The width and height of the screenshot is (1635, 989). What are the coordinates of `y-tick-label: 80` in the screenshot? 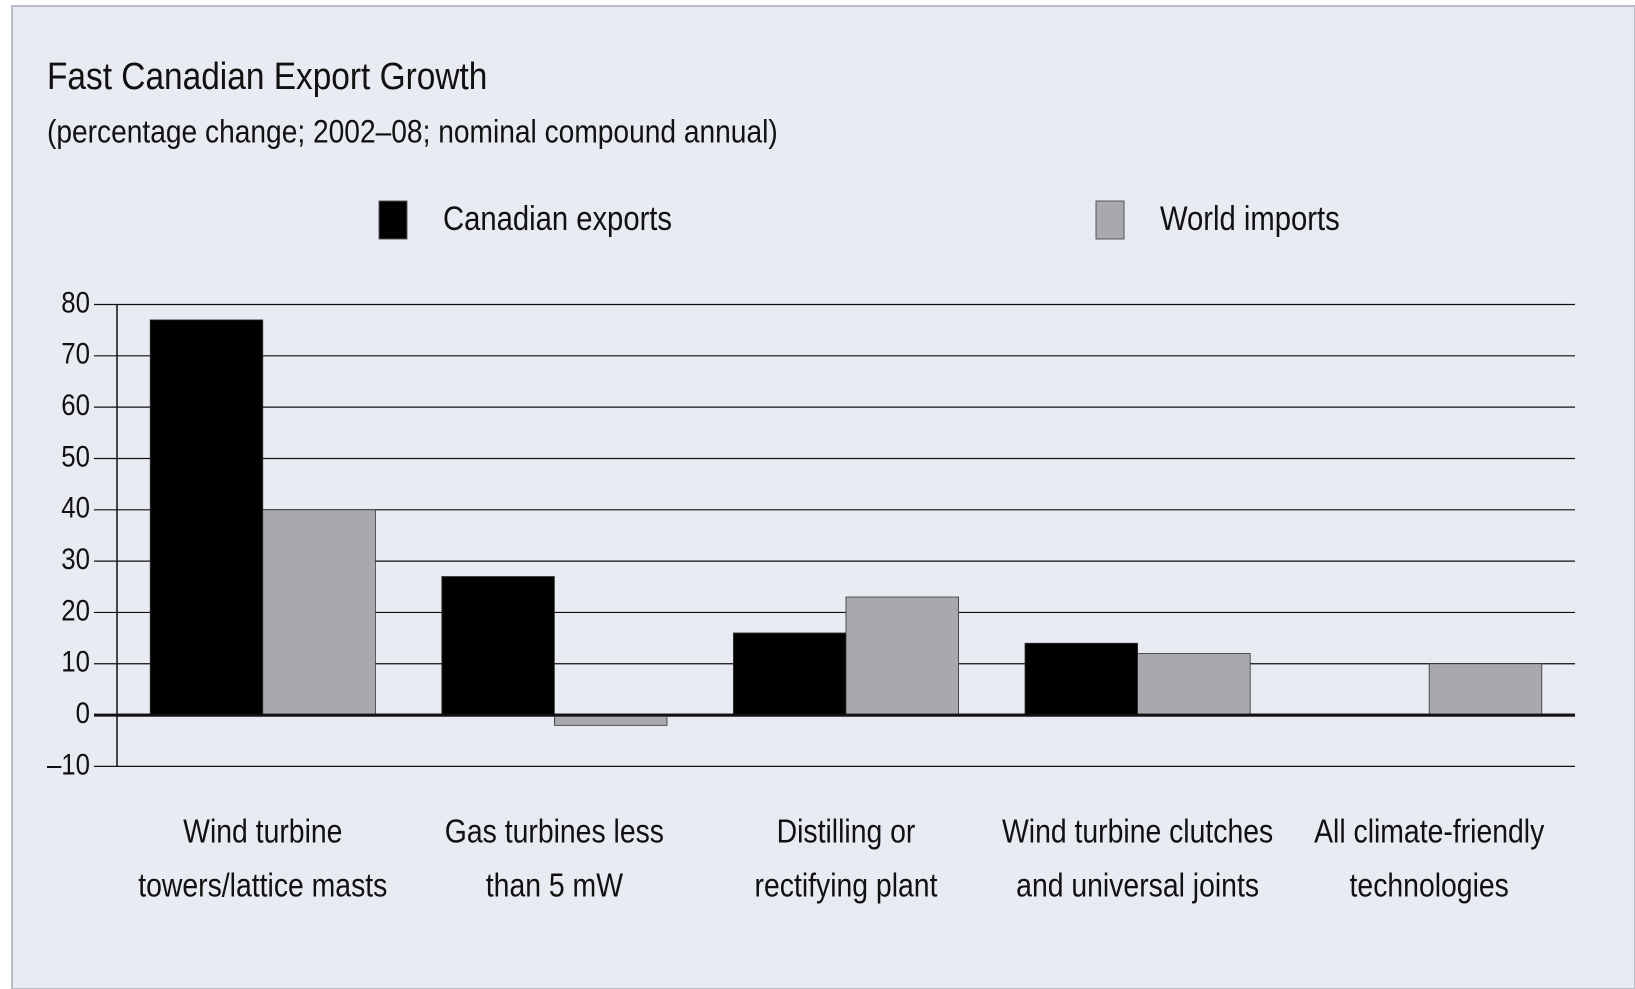 It's located at (75, 302).